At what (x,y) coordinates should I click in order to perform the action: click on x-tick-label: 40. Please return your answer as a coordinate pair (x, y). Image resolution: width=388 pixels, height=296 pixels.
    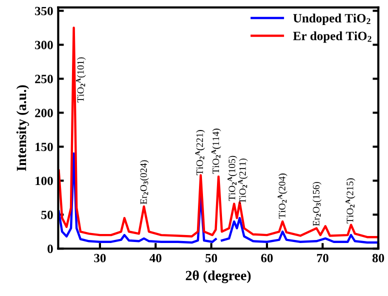
    Looking at the image, I should click on (156, 258).